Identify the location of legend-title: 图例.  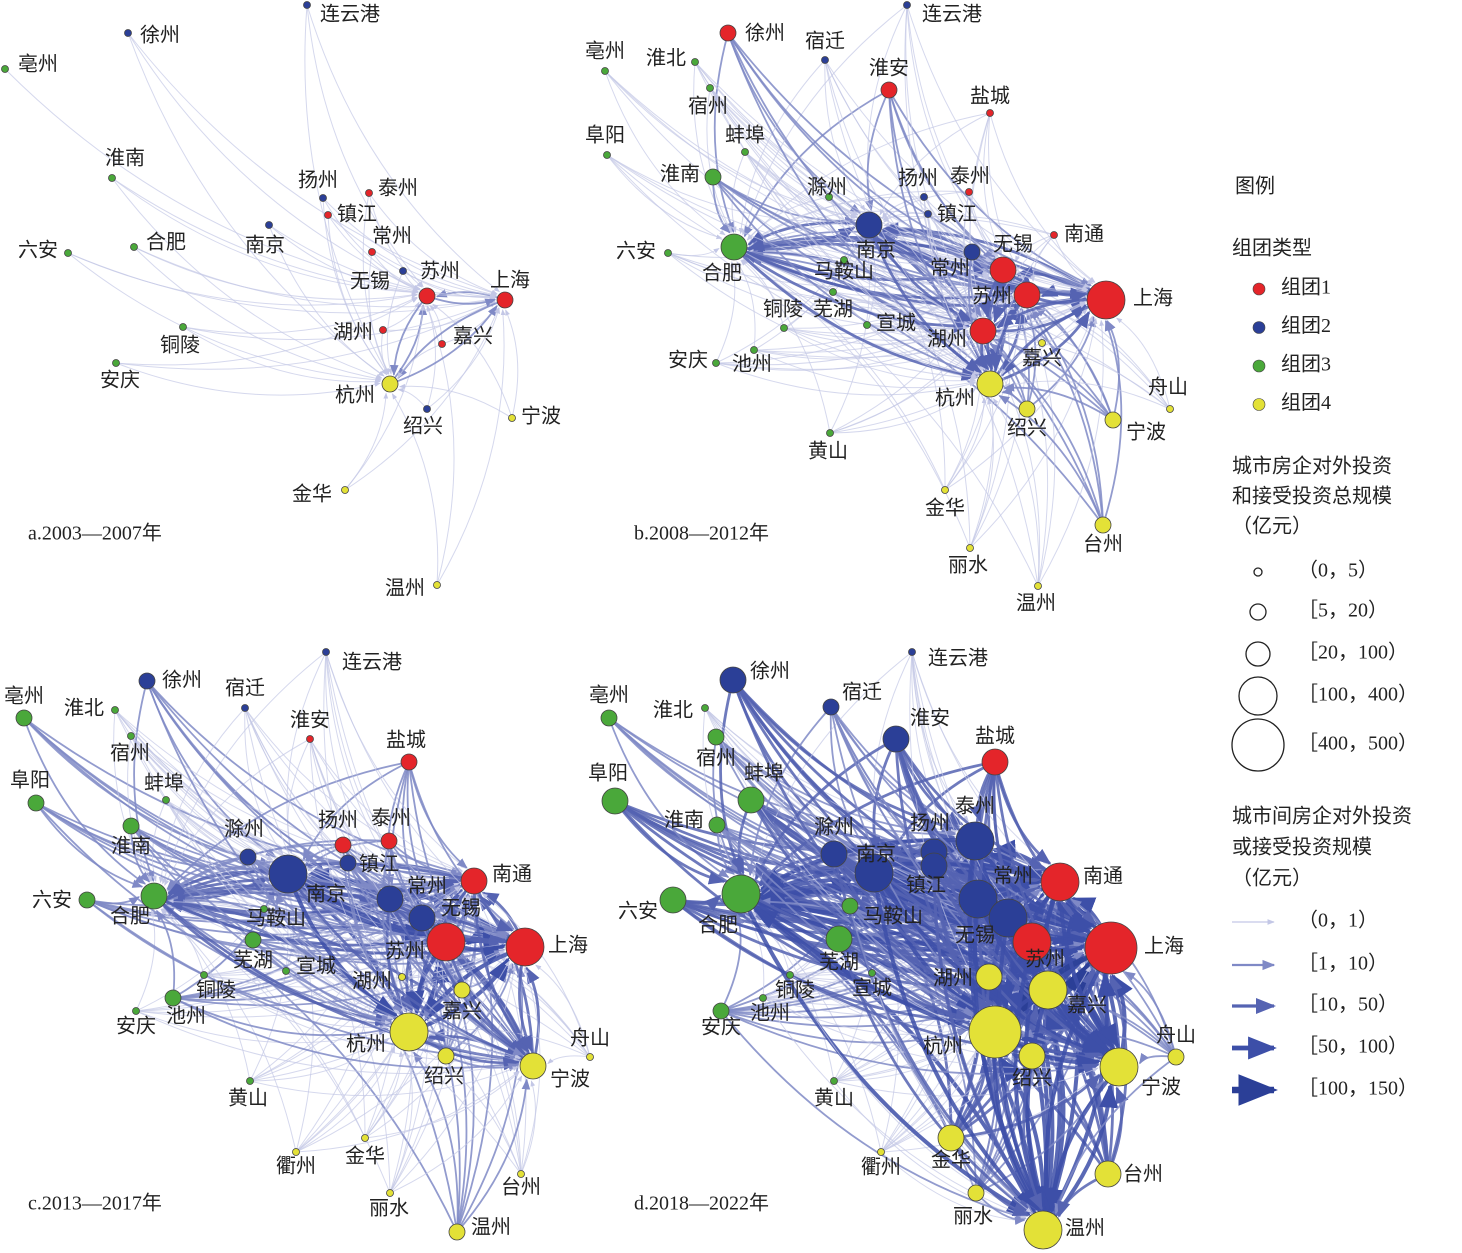
(1255, 186).